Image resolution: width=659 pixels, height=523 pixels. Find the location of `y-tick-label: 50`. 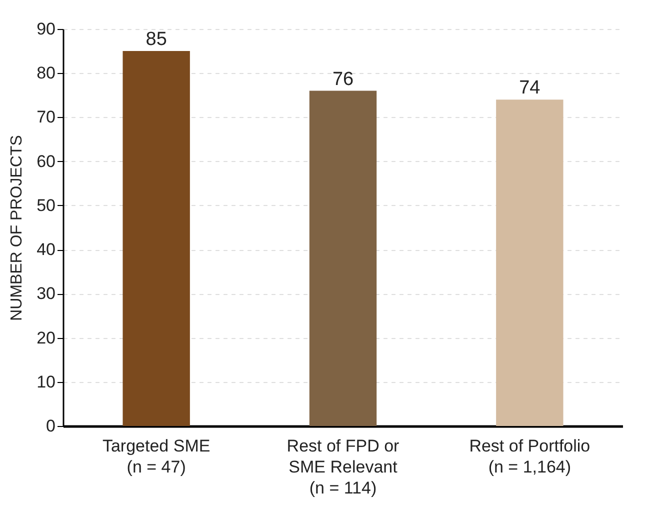

y-tick-label: 50 is located at coordinates (46, 205).